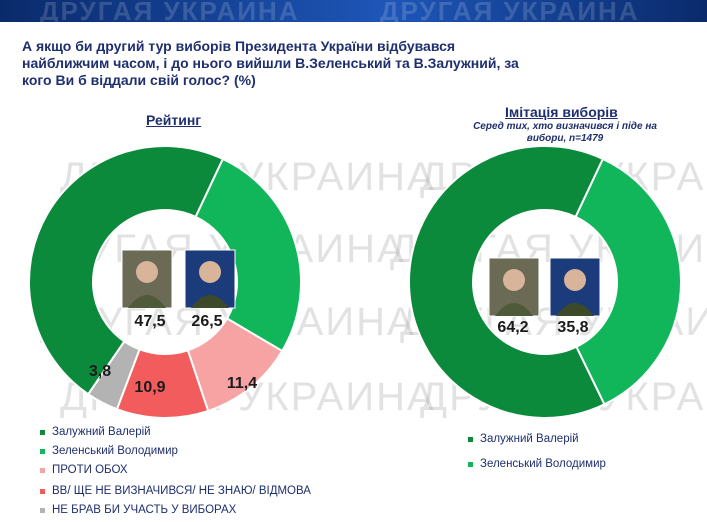 Image resolution: width=707 pixels, height=522 pixels. What do you see at coordinates (353, 13) in the screenshot?
I see `header-bar: ДРУГАЯ УКРАИНА ДРУГАЯ УКРАИНА` at bounding box center [353, 13].